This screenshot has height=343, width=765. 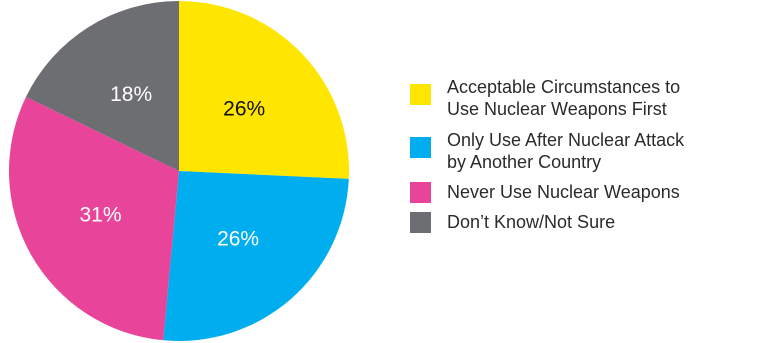 What do you see at coordinates (420, 192) in the screenshot?
I see `legend-swatch-never-use` at bounding box center [420, 192].